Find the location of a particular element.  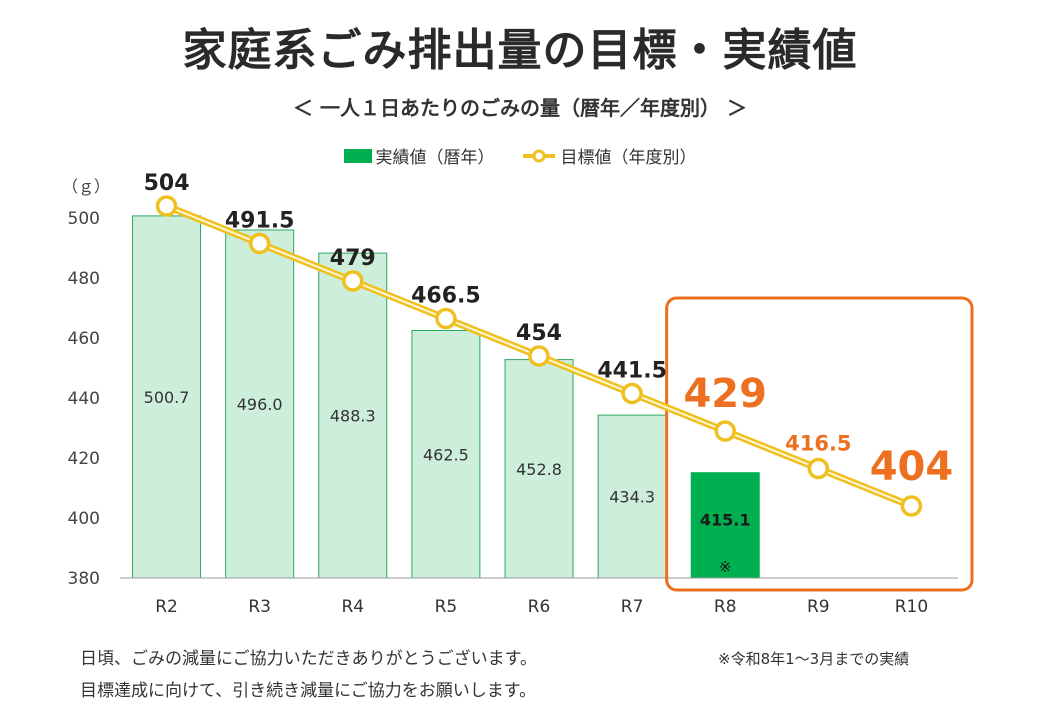

target-point-R2 is located at coordinates (166, 206).